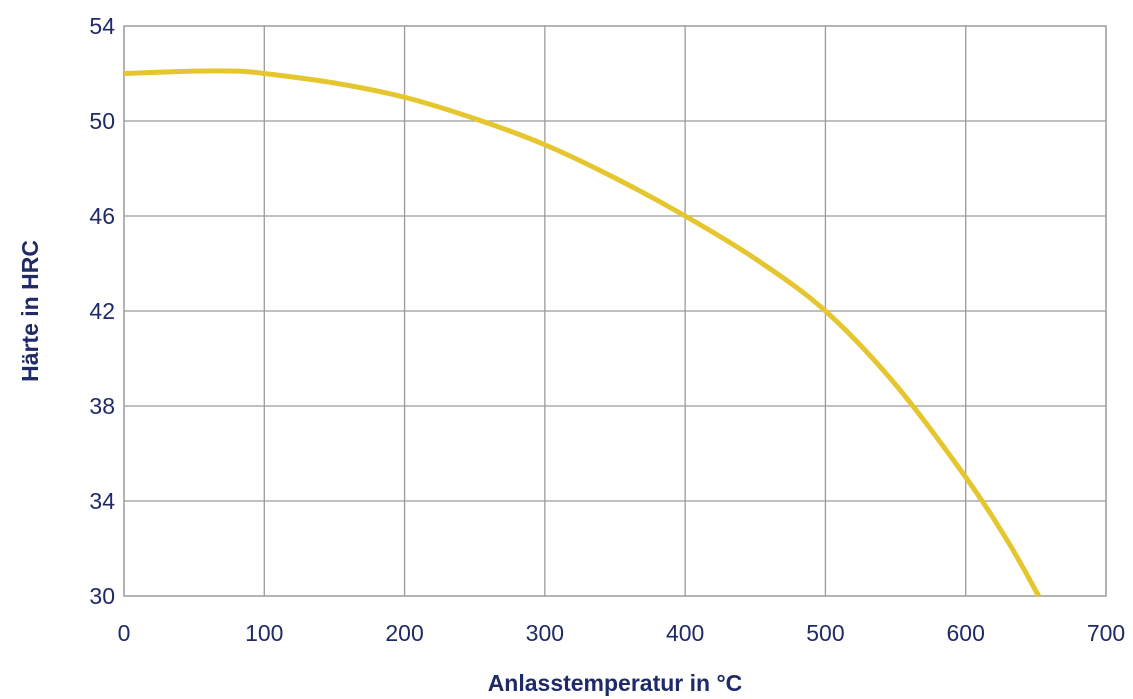  Describe the element at coordinates (622, 633) in the screenshot. I see `x-axis-ticks: 0 100 200 300 400 500 600 700` at that location.